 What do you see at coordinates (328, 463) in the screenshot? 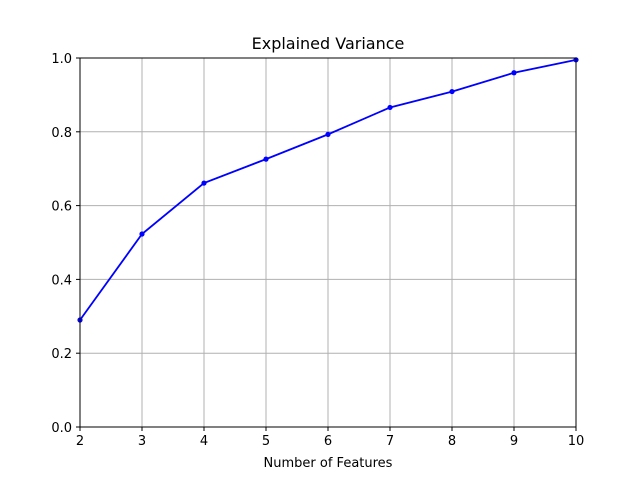
I see `x-axis-label: Number of Features` at bounding box center [328, 463].